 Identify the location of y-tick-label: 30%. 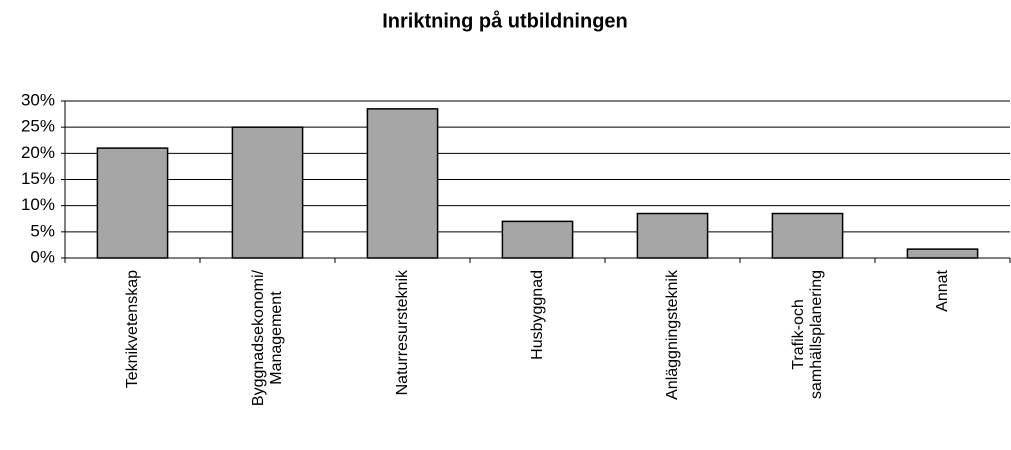
(38, 99).